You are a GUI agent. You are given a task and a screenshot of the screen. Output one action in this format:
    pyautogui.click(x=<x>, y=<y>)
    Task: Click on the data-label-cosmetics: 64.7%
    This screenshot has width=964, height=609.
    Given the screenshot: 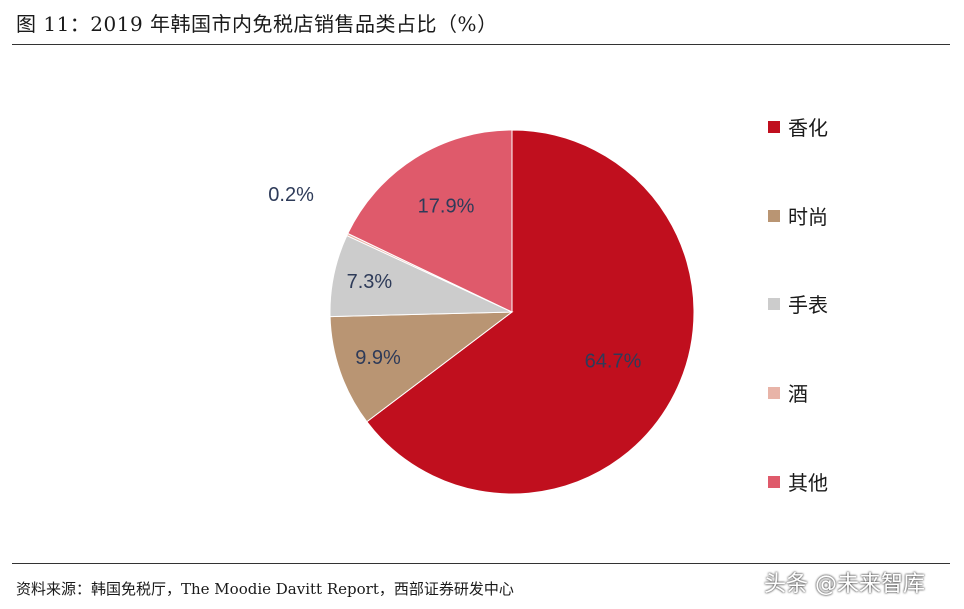 What is the action you would take?
    pyautogui.click(x=613, y=362)
    